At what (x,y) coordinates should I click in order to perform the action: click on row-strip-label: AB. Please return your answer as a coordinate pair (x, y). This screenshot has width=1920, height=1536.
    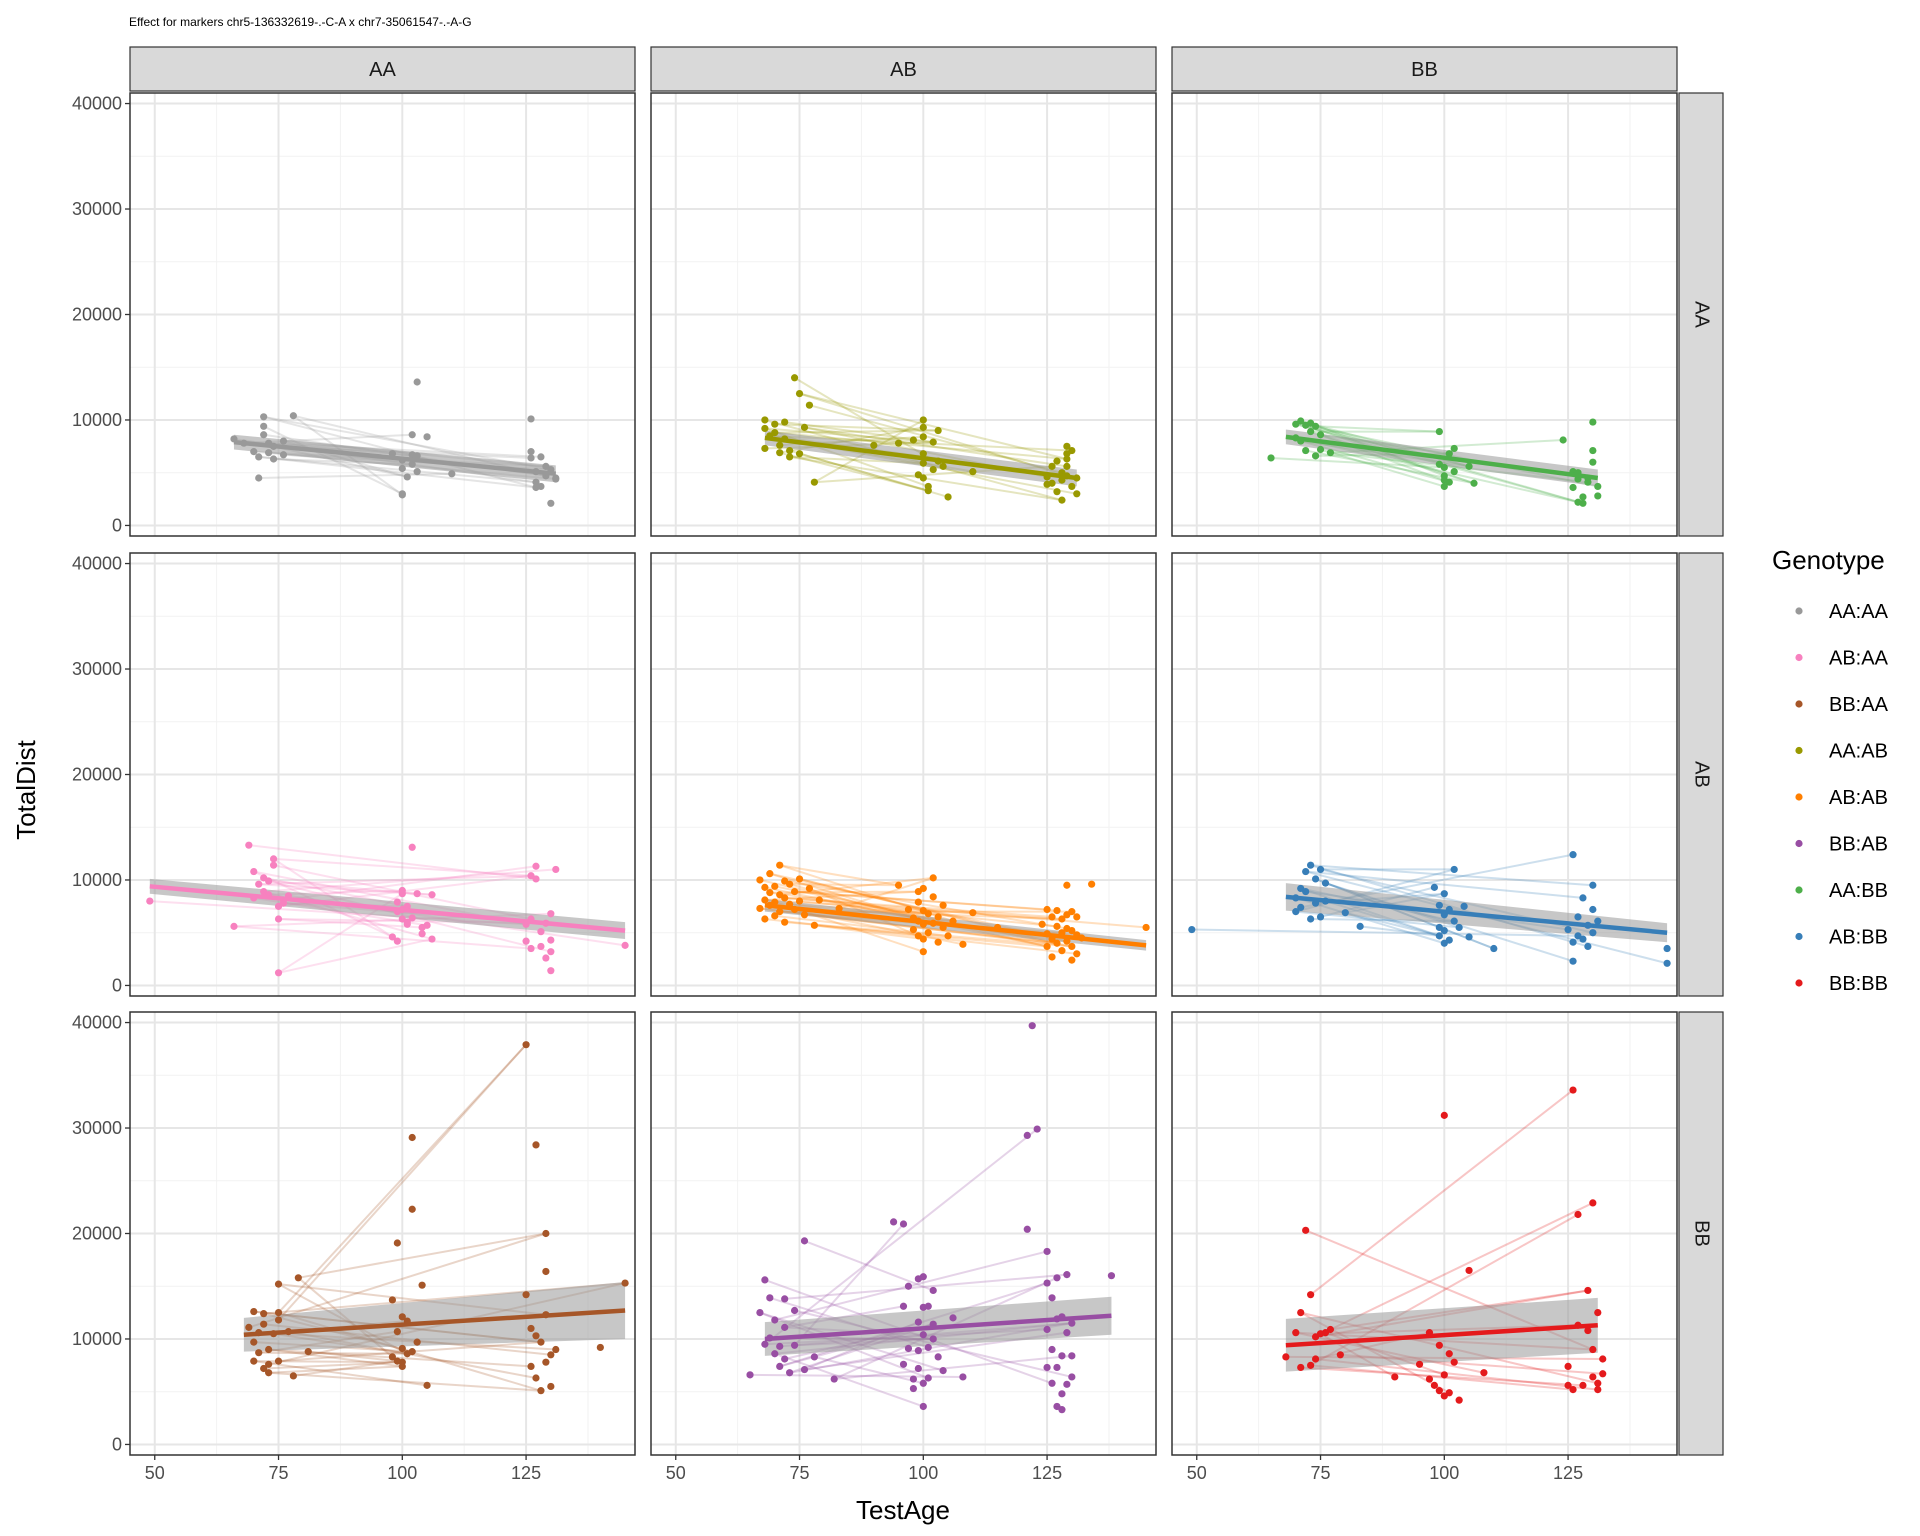
    Looking at the image, I should click on (1702, 774).